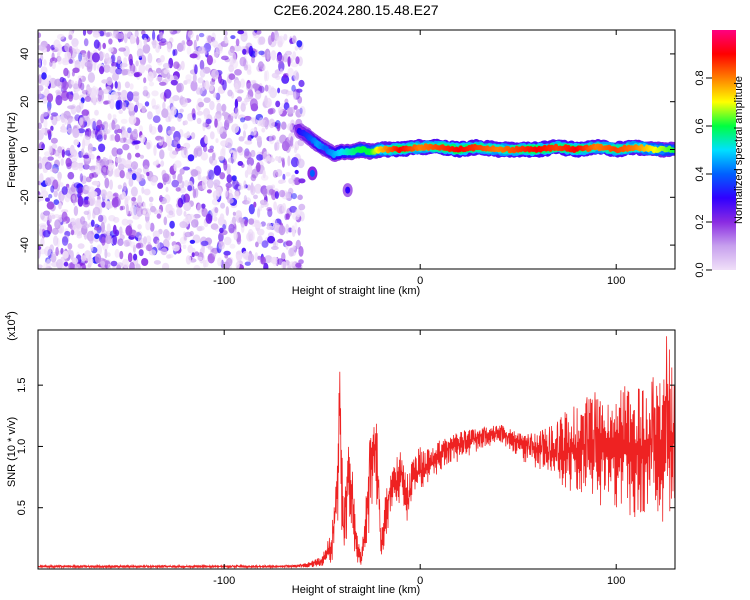  I want to click on snr-ylabel: SNR (10 * v/v), so click(12, 452).